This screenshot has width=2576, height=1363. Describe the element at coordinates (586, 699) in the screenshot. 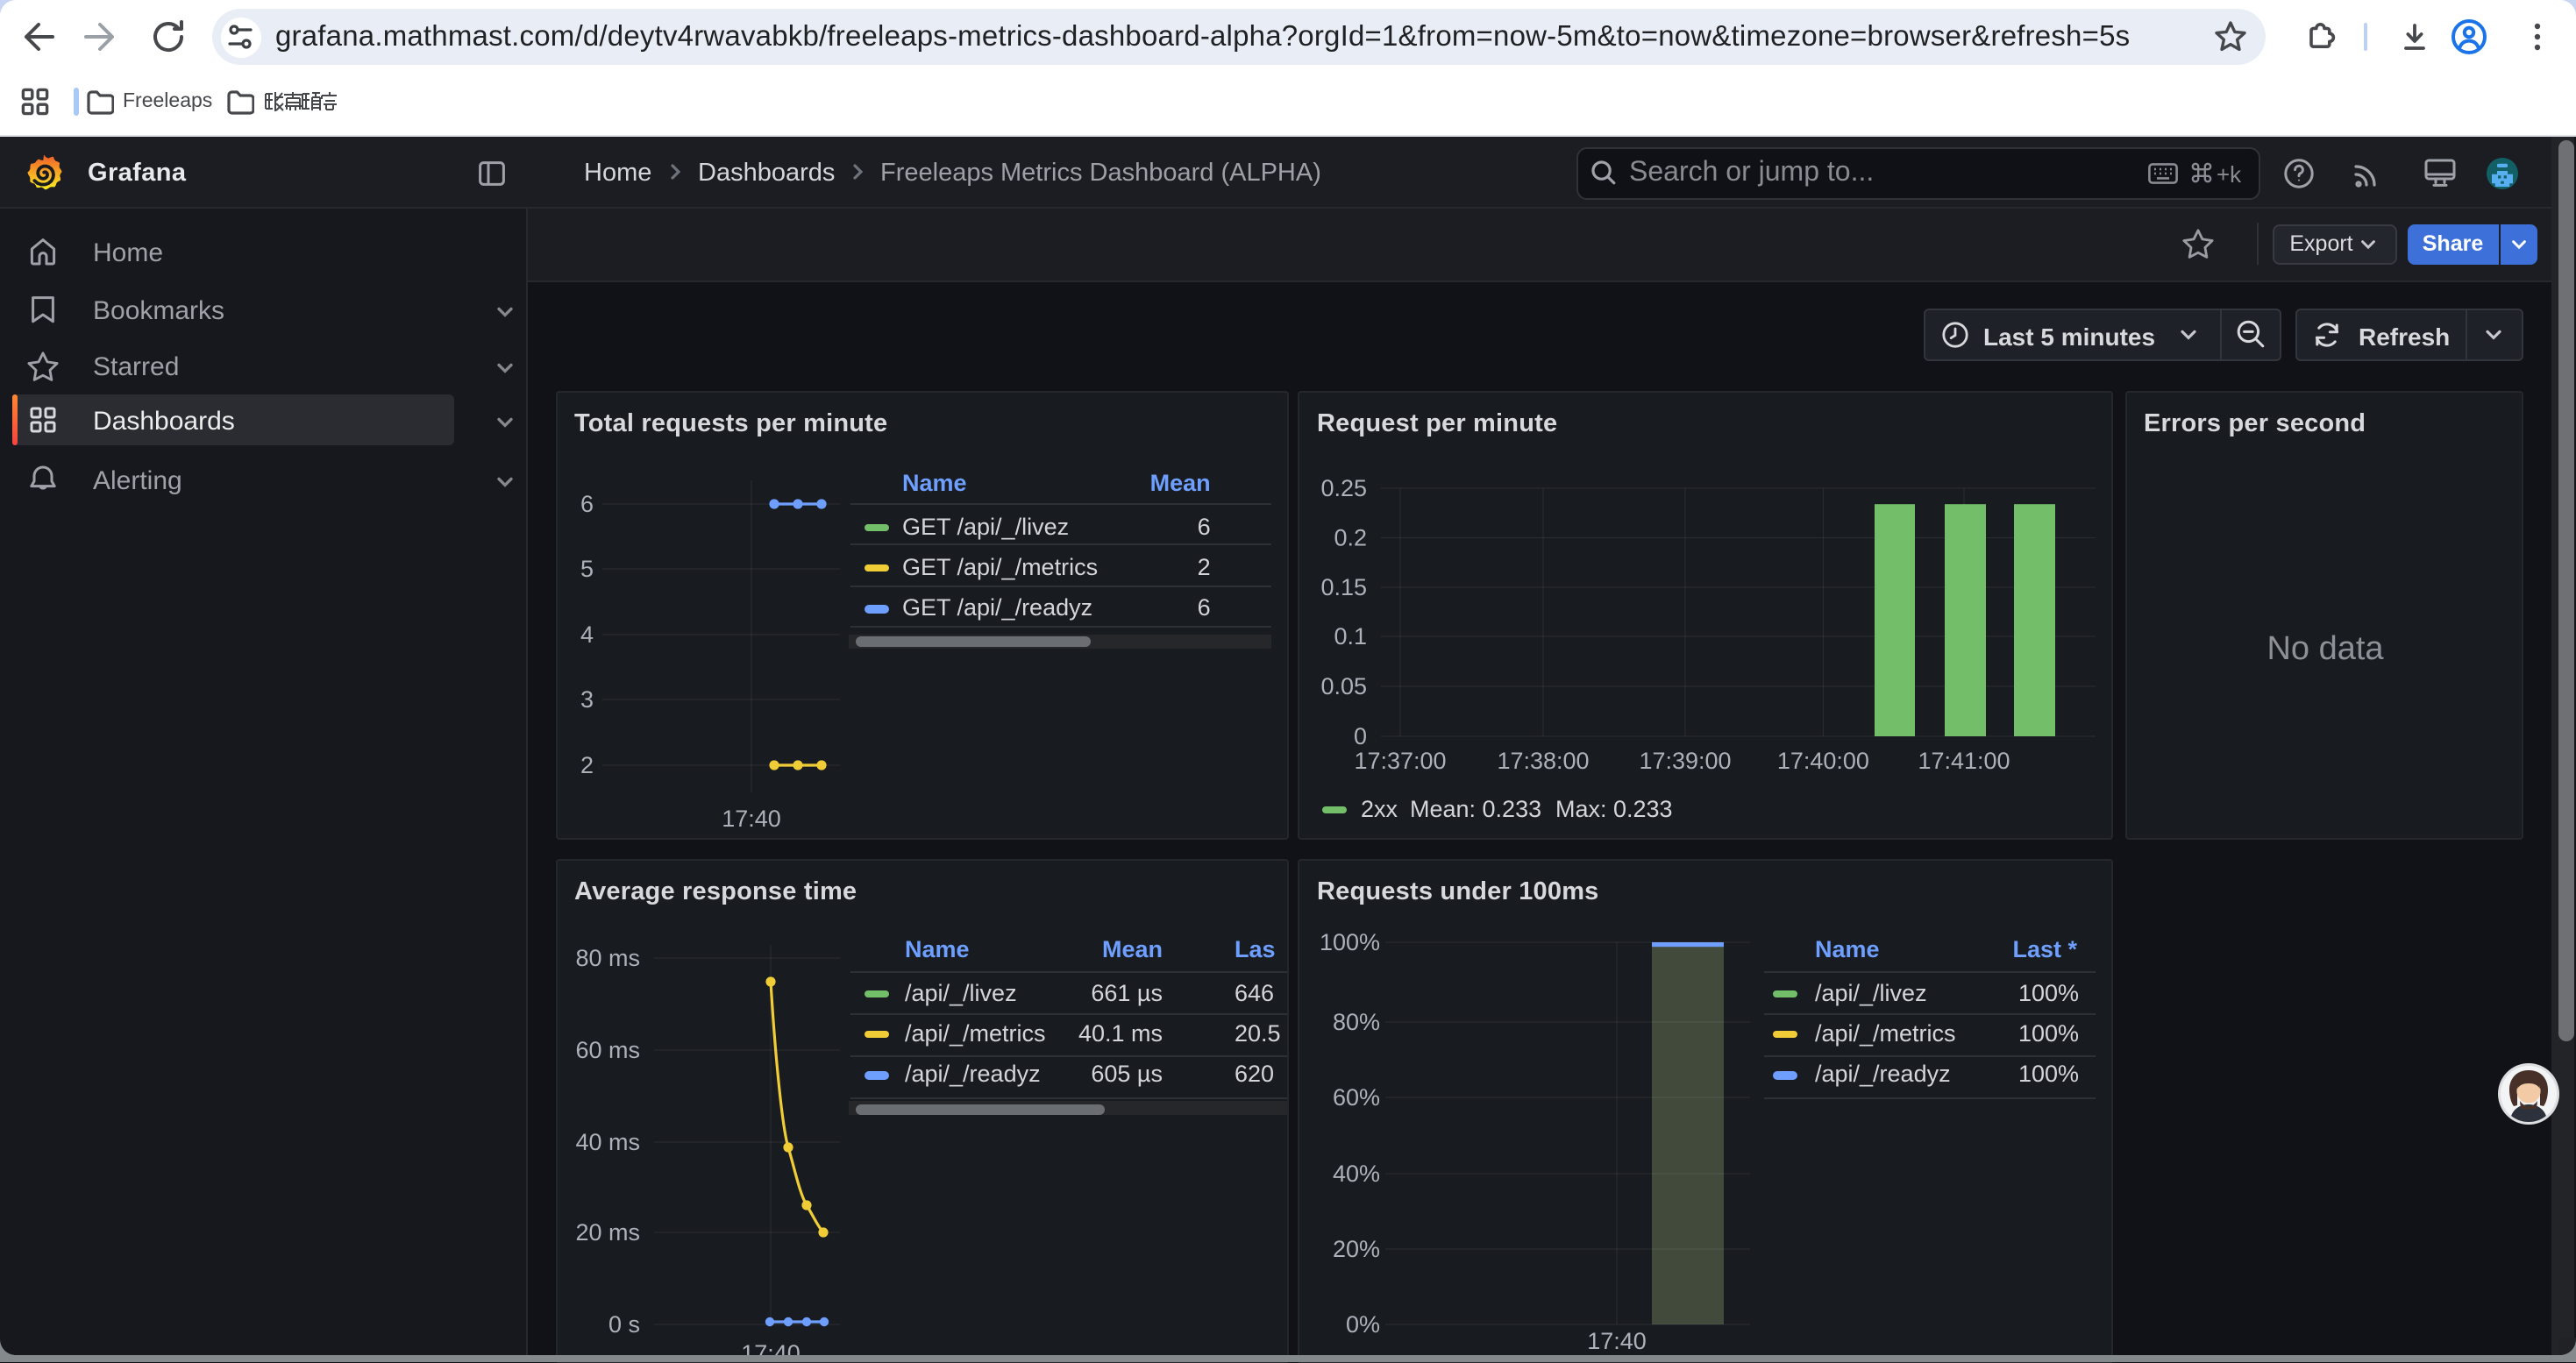

I see `svg-text: 3` at that location.